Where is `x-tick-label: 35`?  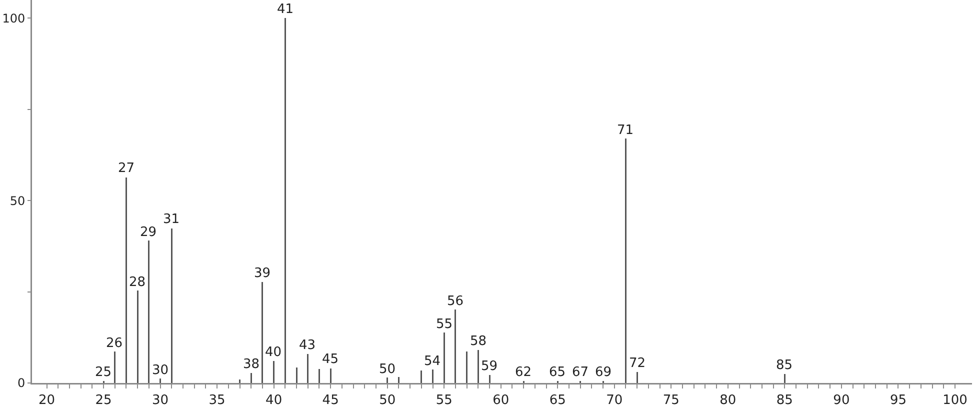 x-tick-label: 35 is located at coordinates (217, 399).